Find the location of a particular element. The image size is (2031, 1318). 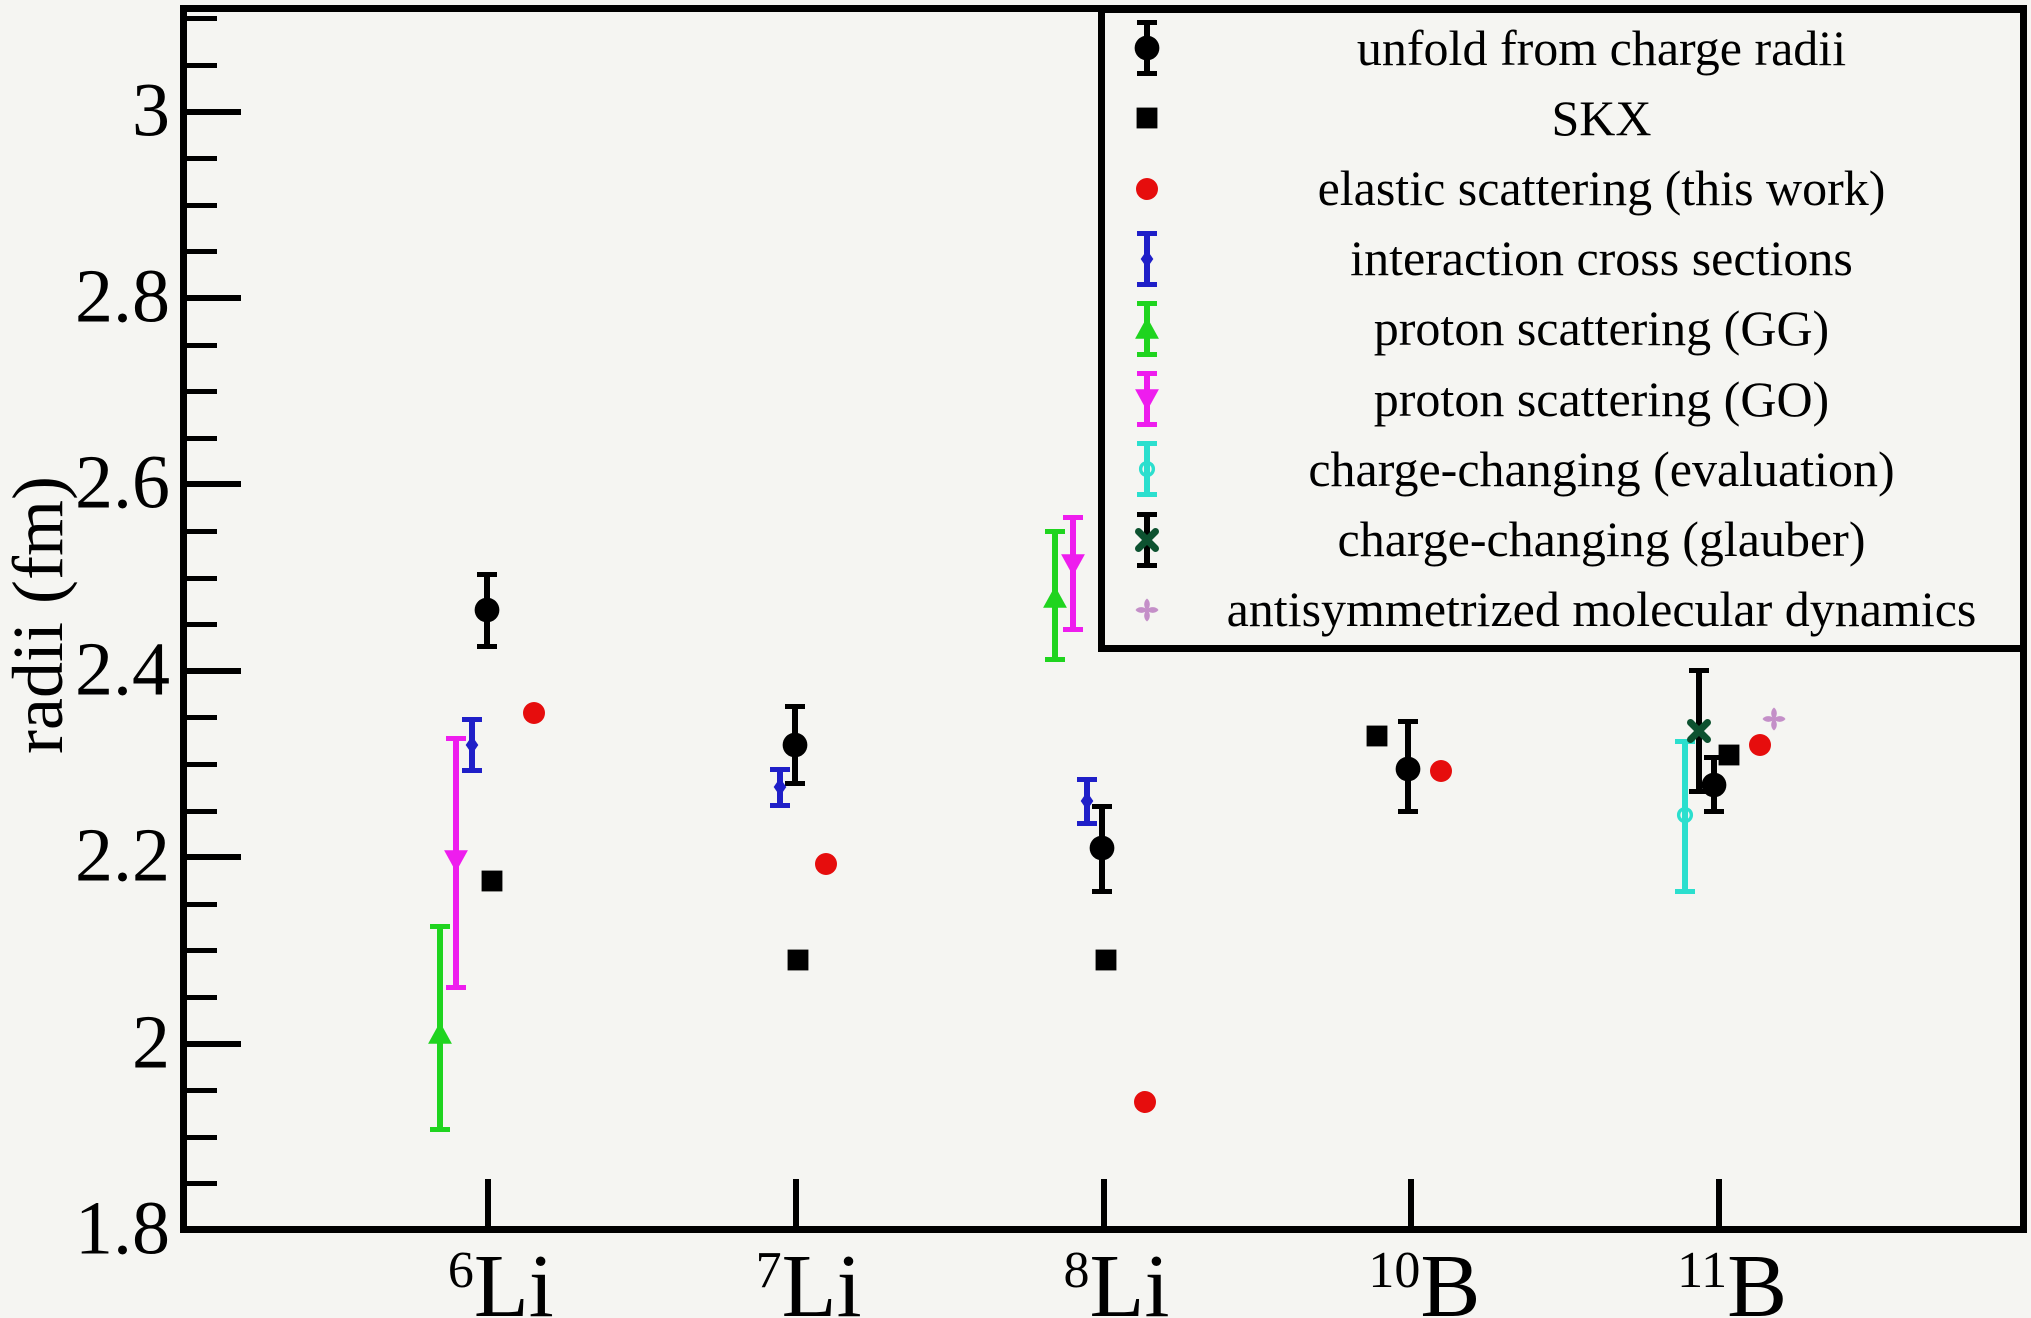

legend-label: SKX is located at coordinates (1601, 117).